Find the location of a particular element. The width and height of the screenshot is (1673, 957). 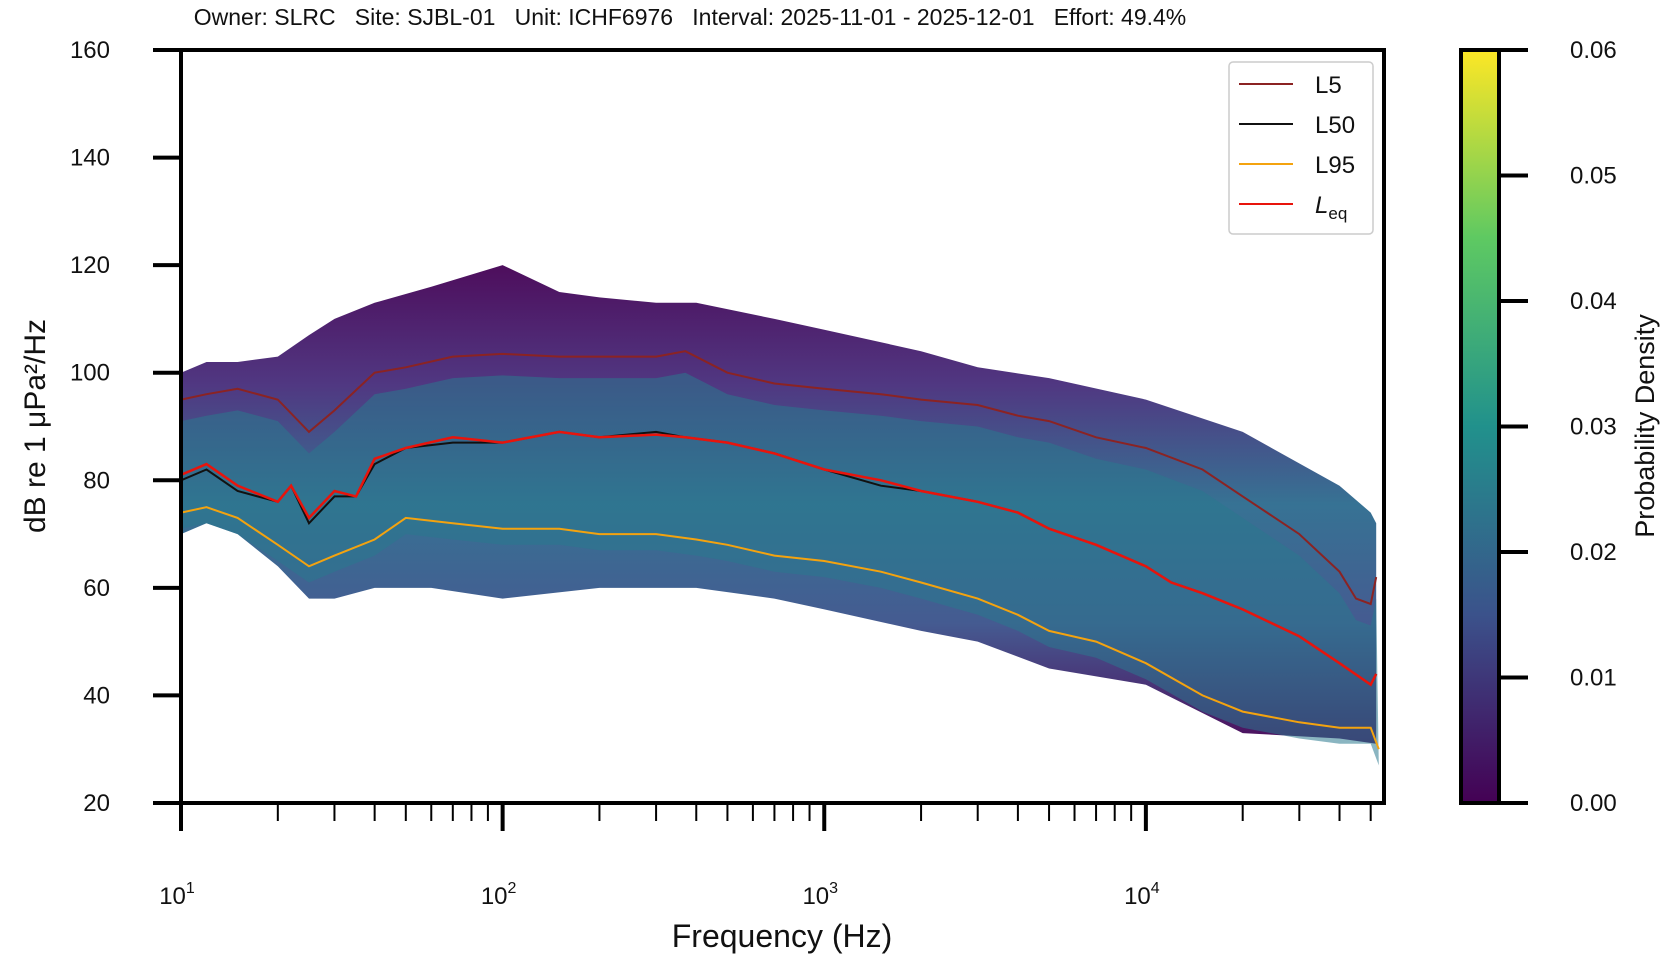

legend-frame is located at coordinates (1301, 148).